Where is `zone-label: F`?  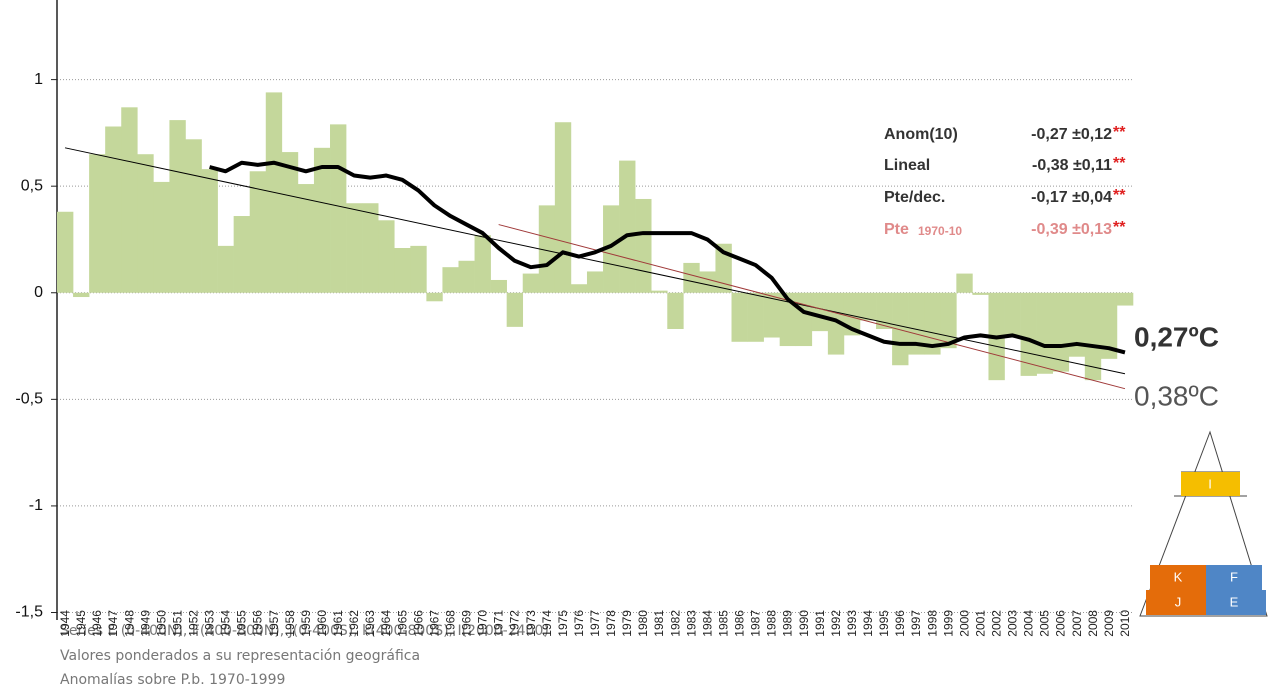 zone-label: F is located at coordinates (1234, 576).